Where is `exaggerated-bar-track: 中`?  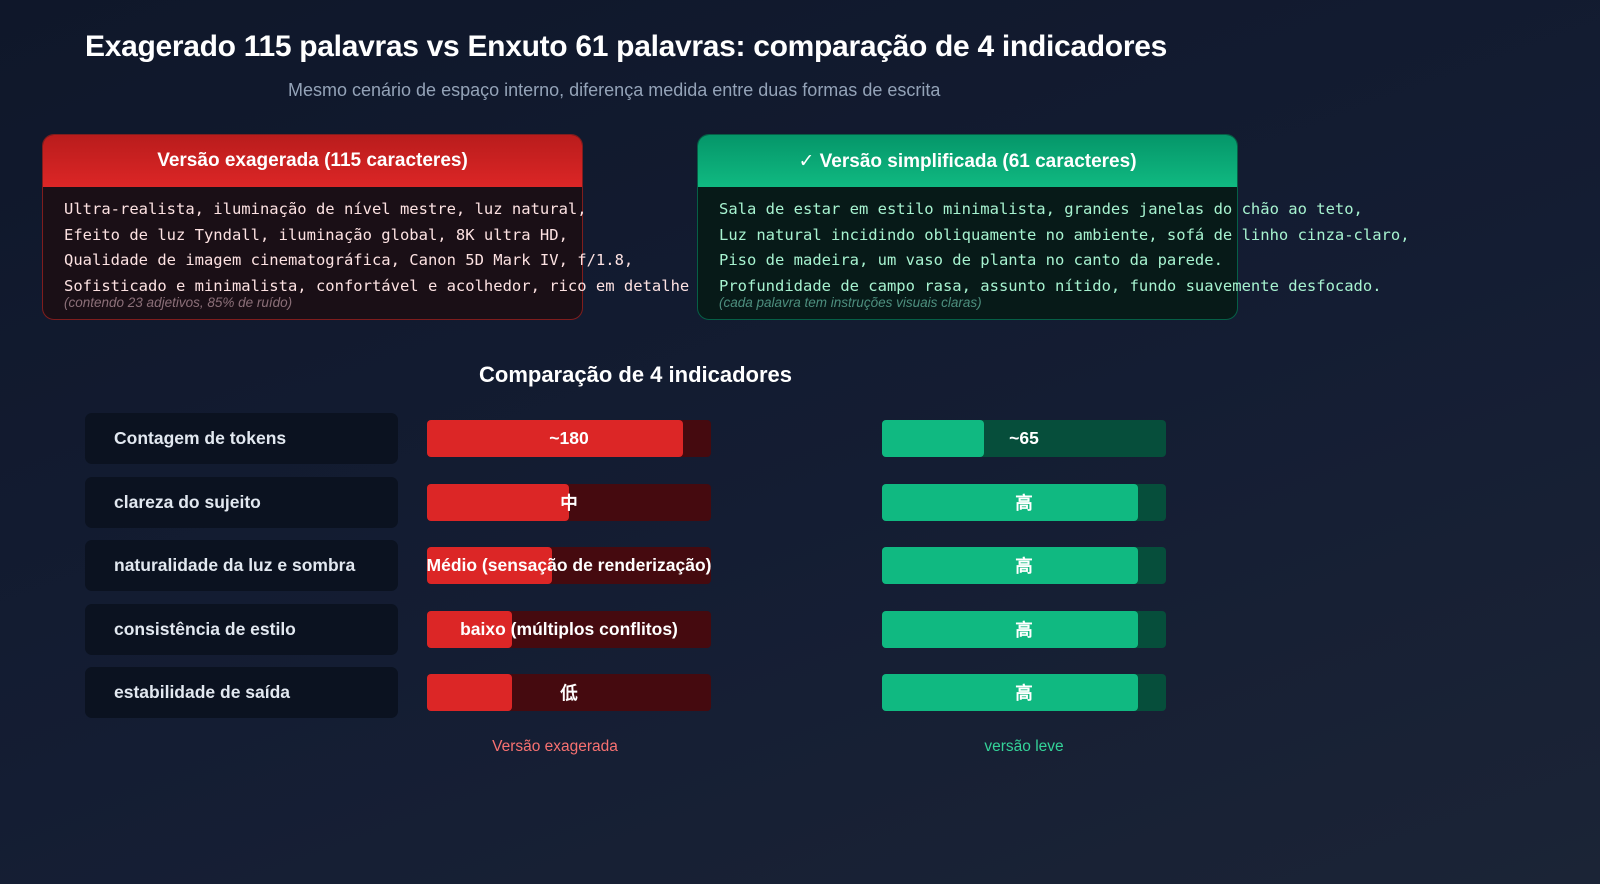 exaggerated-bar-track: 中 is located at coordinates (569, 502).